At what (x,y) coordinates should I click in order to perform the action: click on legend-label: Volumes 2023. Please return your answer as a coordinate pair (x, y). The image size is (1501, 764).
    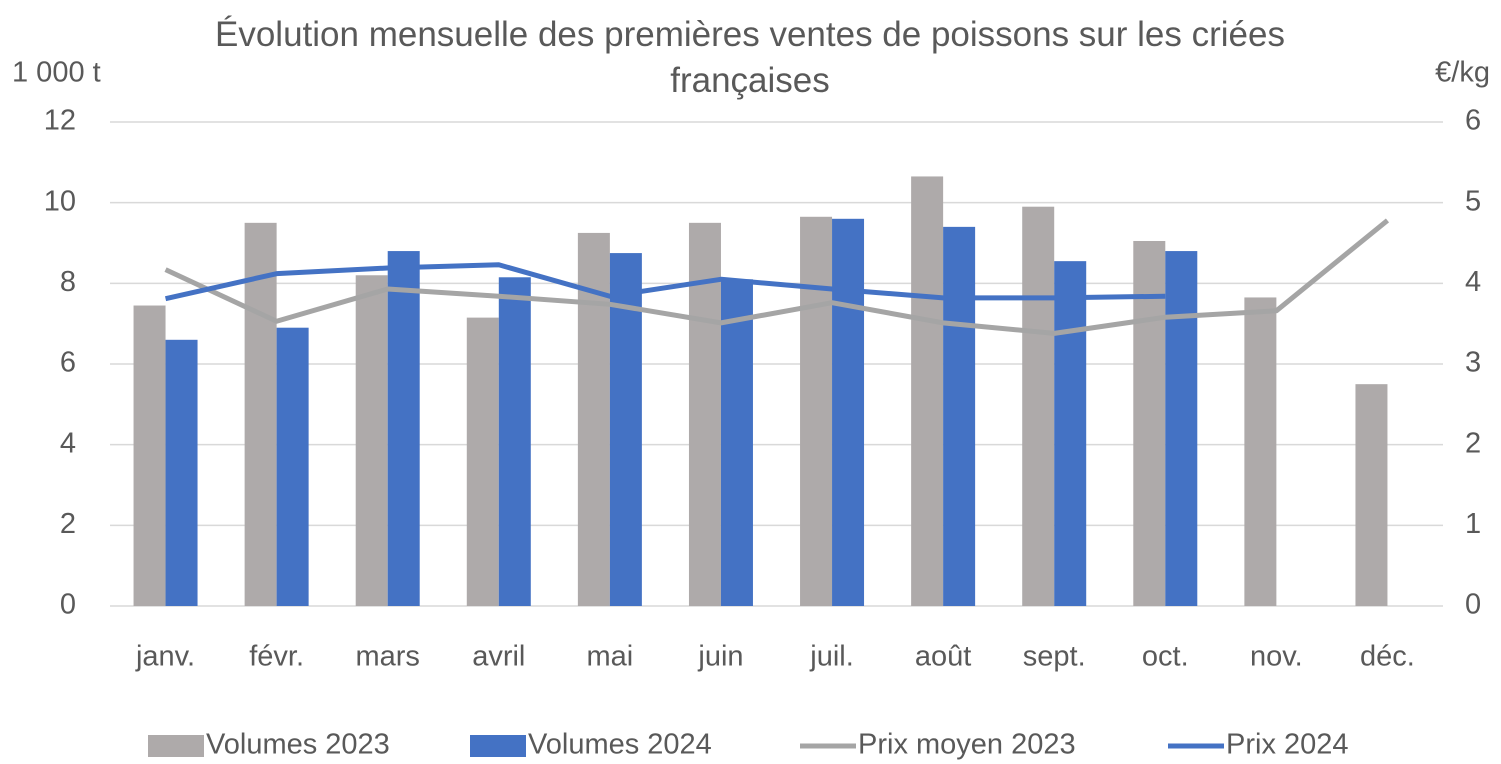
    Looking at the image, I should click on (298, 745).